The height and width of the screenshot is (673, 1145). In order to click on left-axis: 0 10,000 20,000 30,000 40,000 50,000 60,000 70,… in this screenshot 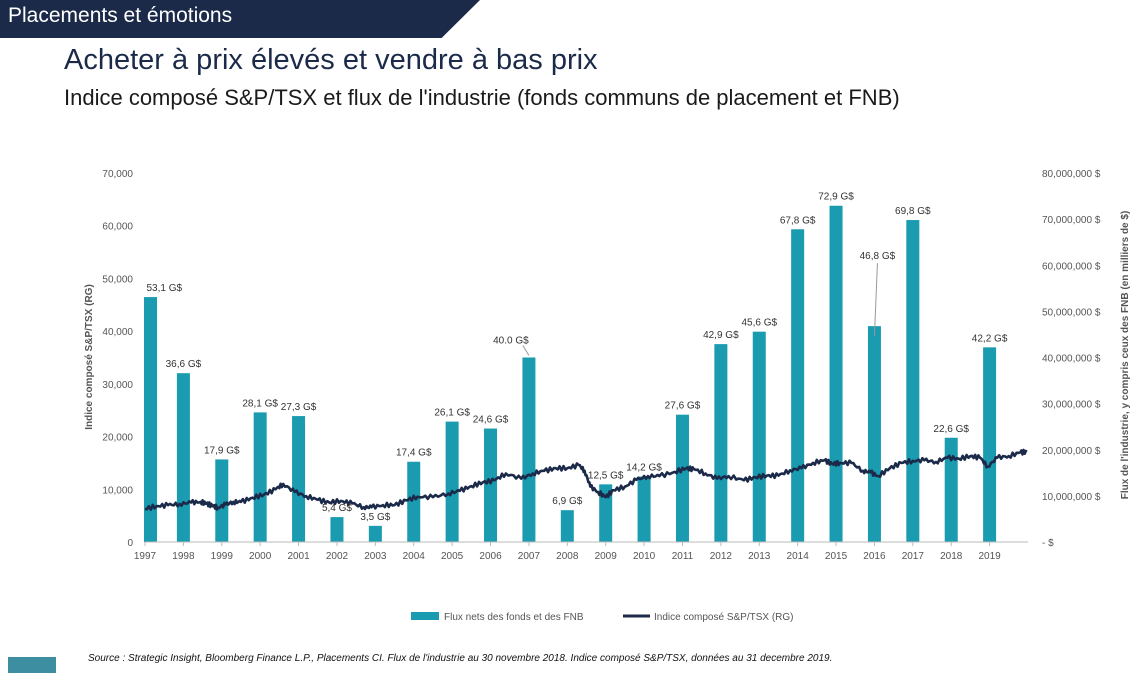, I will do `click(117, 359)`.